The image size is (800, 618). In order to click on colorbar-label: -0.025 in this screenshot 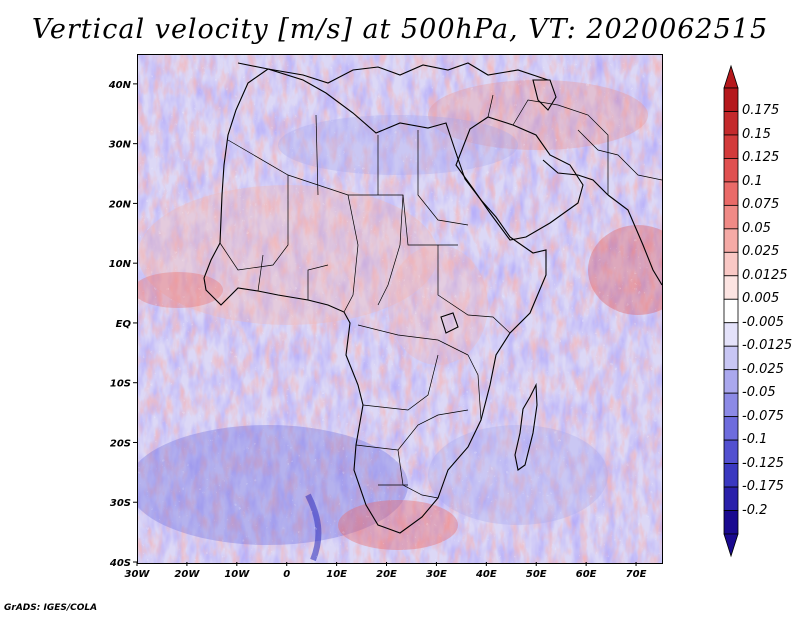, I will do `click(763, 369)`.